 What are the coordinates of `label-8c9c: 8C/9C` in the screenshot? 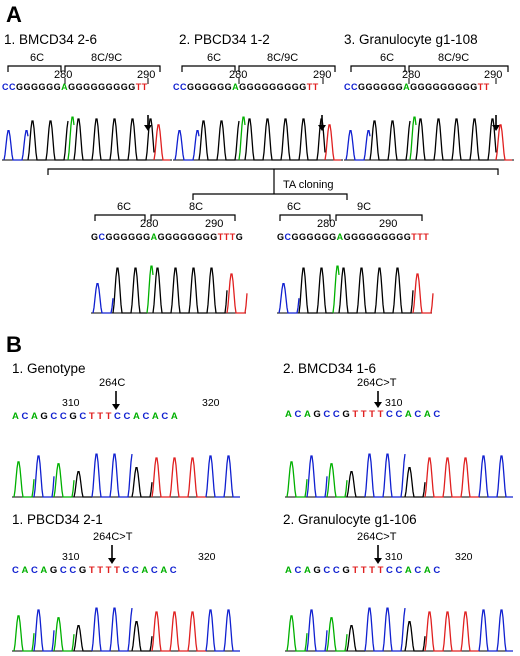 It's located at (454, 58).